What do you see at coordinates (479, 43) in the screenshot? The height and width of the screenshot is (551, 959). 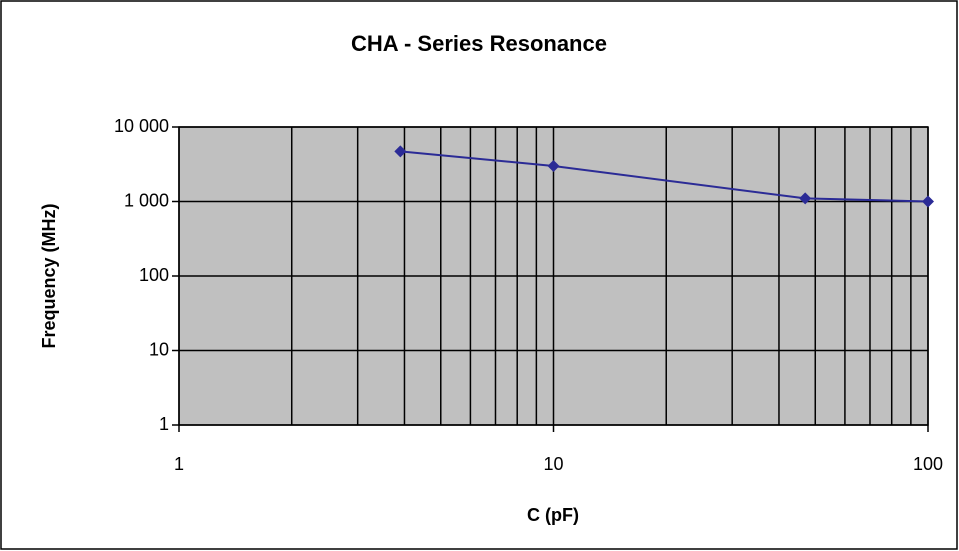 I see `chart-title: CHA - Series Resonance` at bounding box center [479, 43].